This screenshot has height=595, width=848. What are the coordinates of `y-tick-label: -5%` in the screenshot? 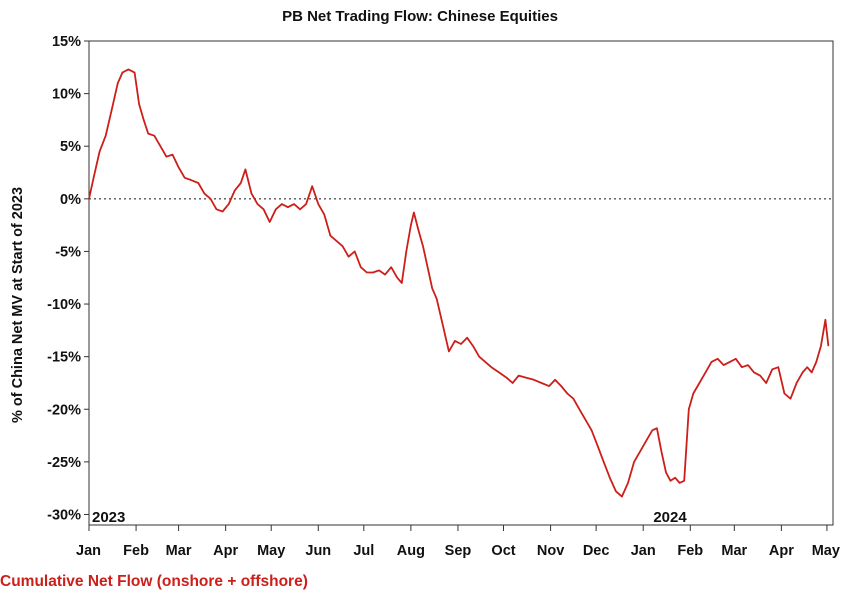 It's located at (68, 252).